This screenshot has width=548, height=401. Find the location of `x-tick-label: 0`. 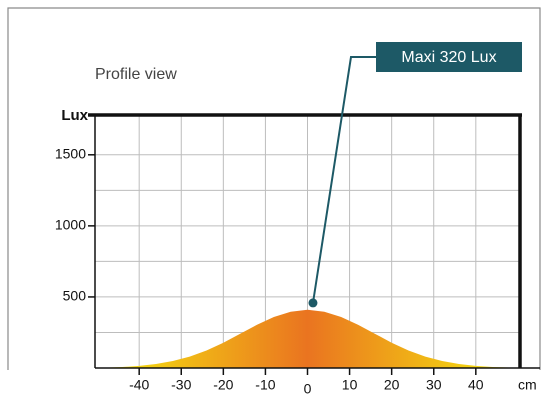

x-tick-label: 0 is located at coordinates (308, 389).